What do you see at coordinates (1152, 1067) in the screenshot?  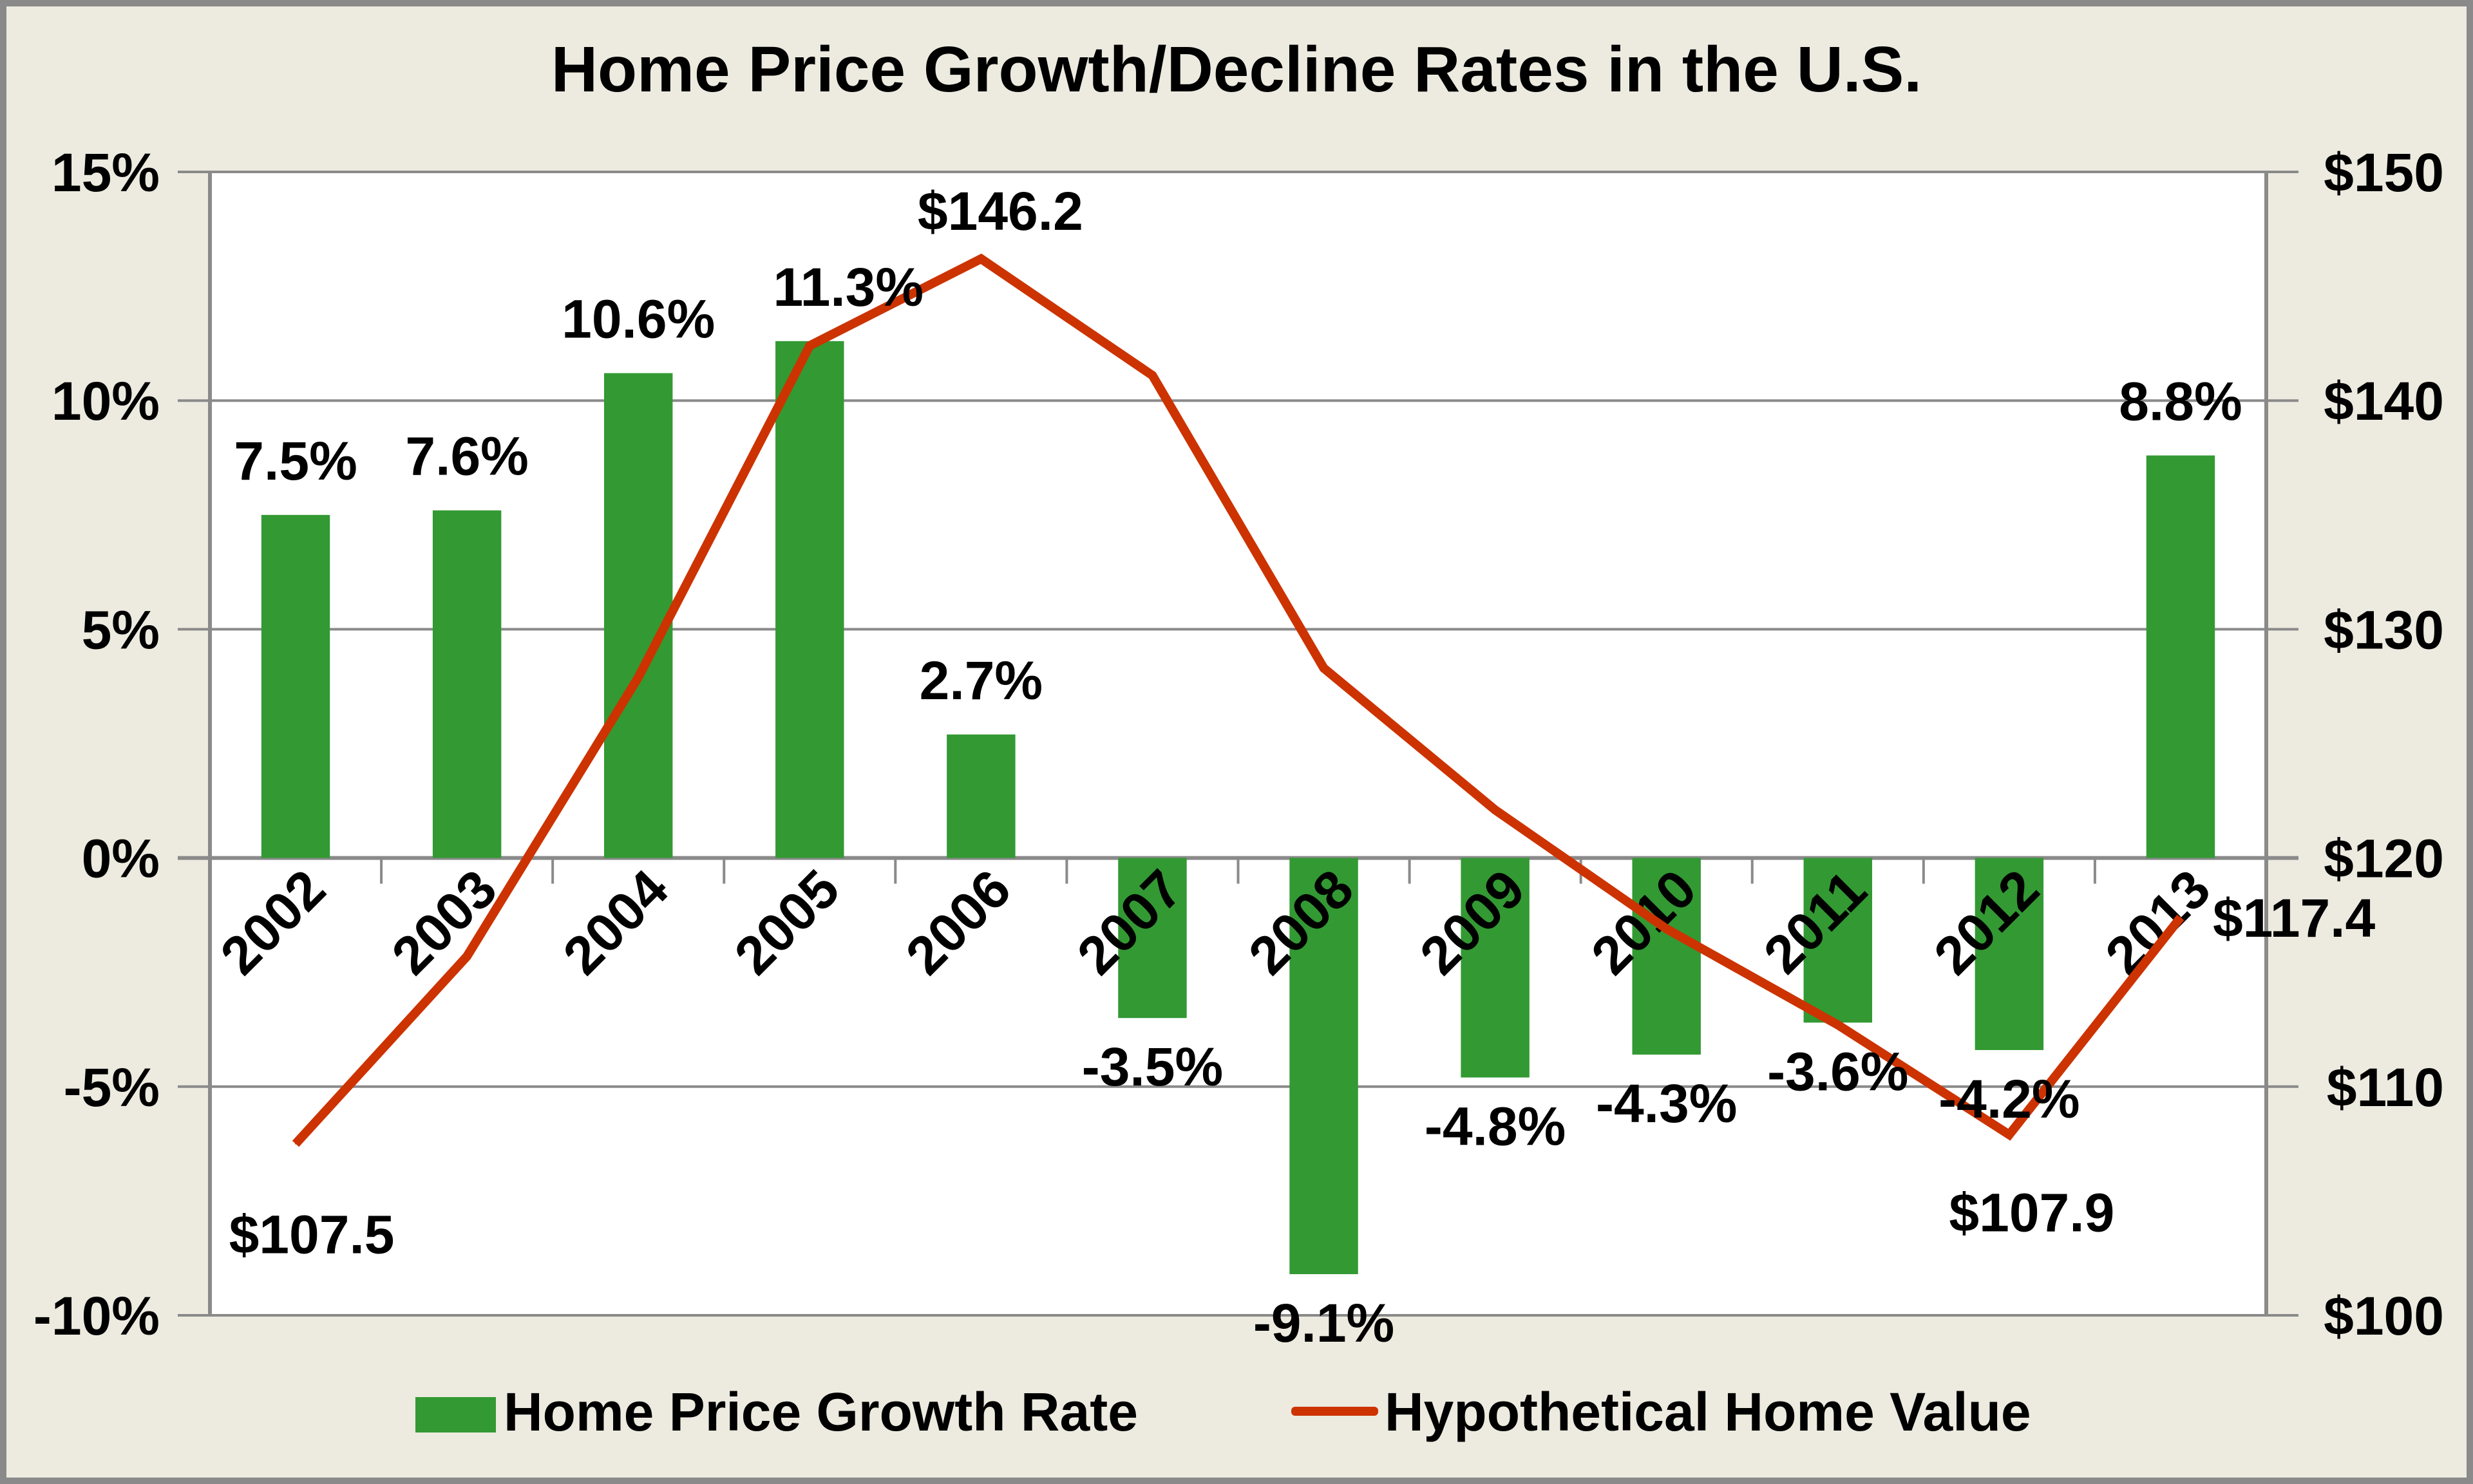 I see `bar-data-label: -3.5%` at bounding box center [1152, 1067].